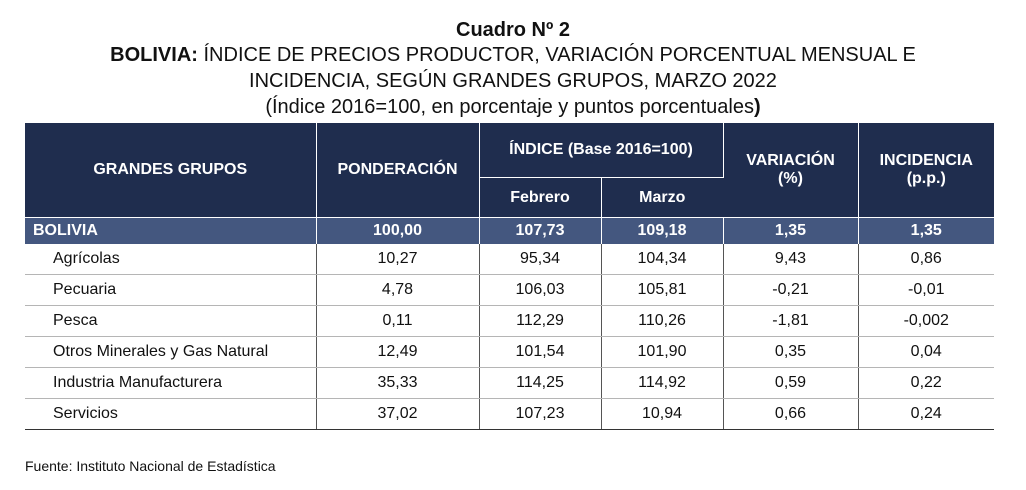 The width and height of the screenshot is (1026, 490). Describe the element at coordinates (926, 160) in the screenshot. I see `incidence-label: INCIDENCIA` at that location.